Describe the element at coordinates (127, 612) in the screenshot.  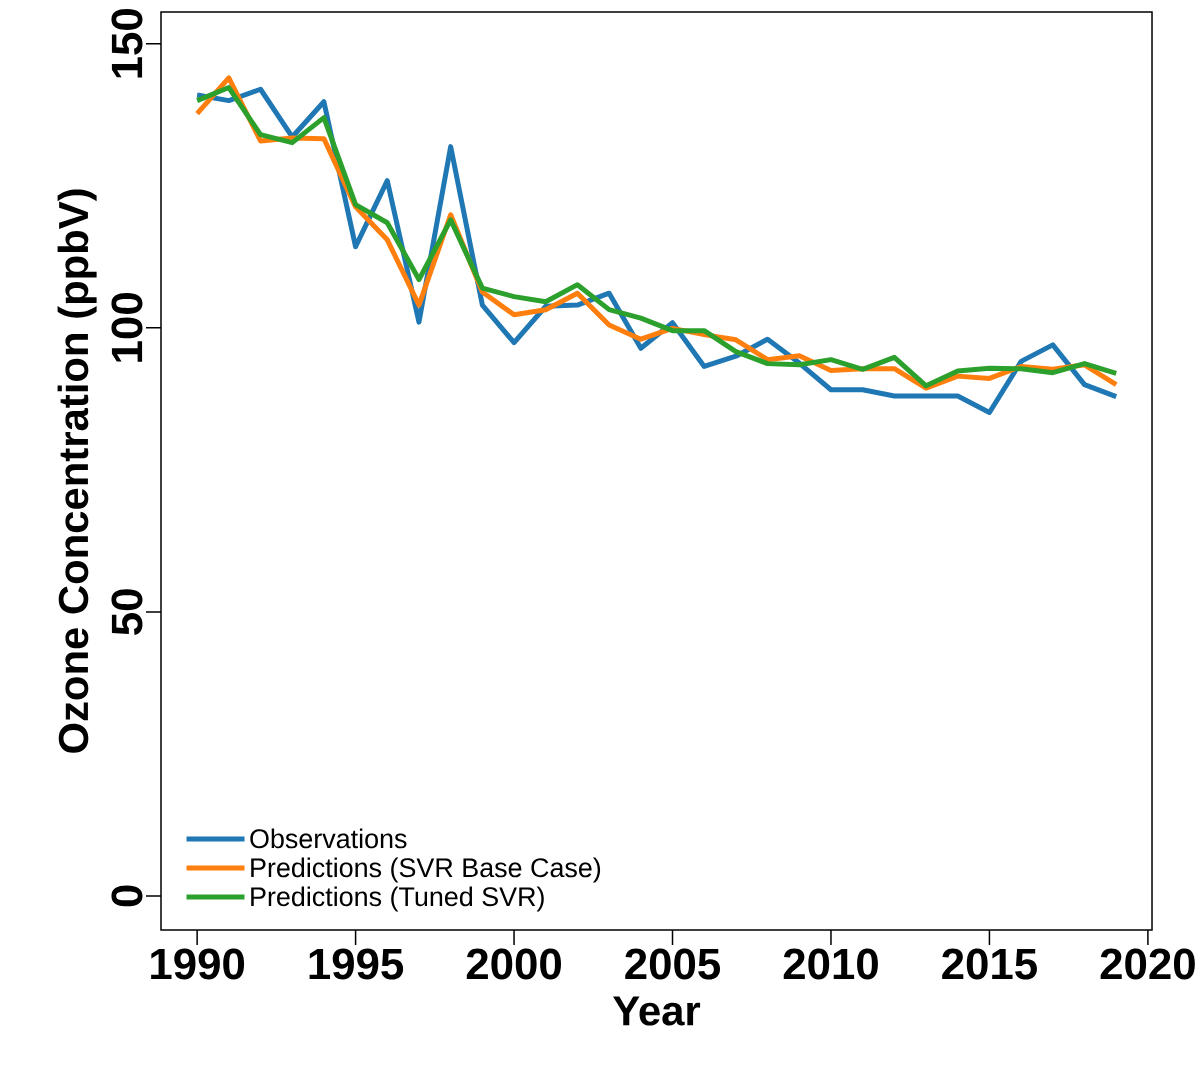
I see `y-tick-label: 50` at that location.